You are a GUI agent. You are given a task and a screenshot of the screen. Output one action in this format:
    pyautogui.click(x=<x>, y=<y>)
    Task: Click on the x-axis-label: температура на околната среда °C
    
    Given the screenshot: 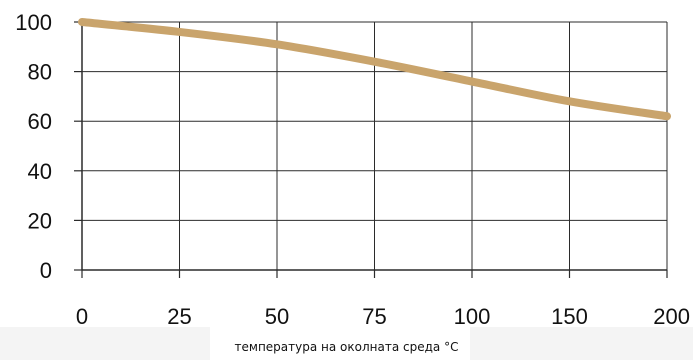 What is the action you would take?
    pyautogui.click(x=346, y=347)
    